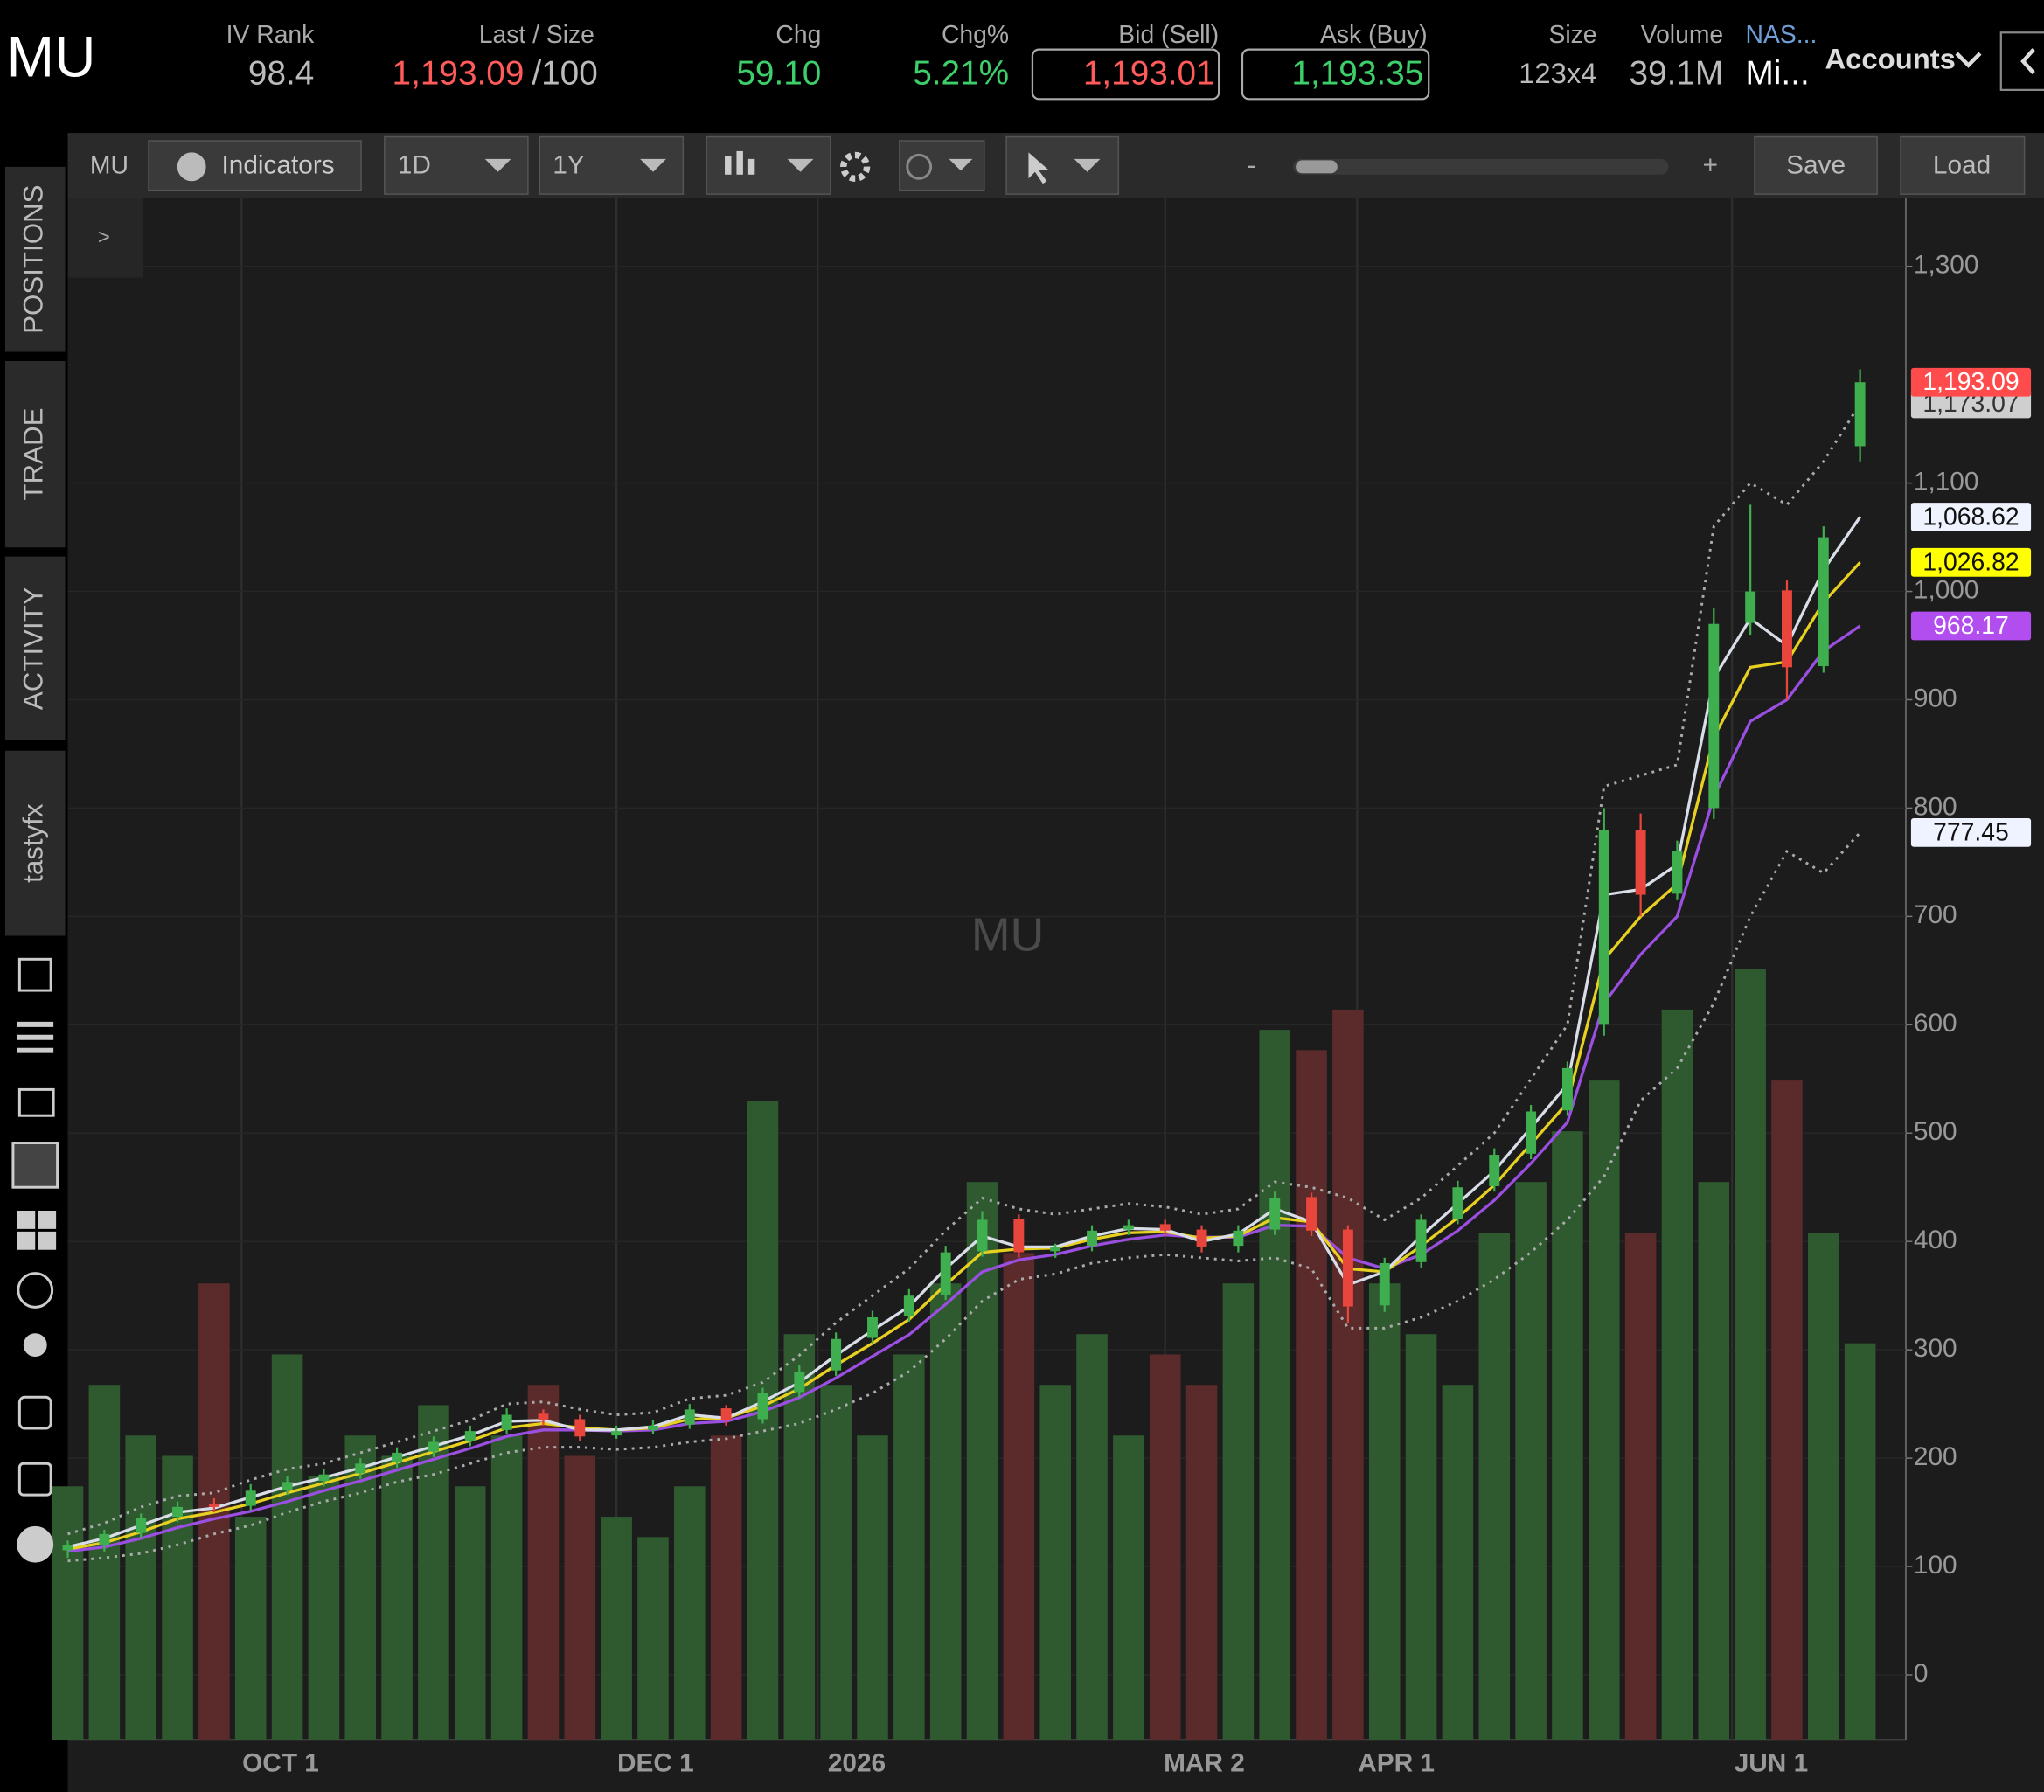 The width and height of the screenshot is (2044, 1792). What do you see at coordinates (35, 1037) in the screenshot?
I see `icon-list` at bounding box center [35, 1037].